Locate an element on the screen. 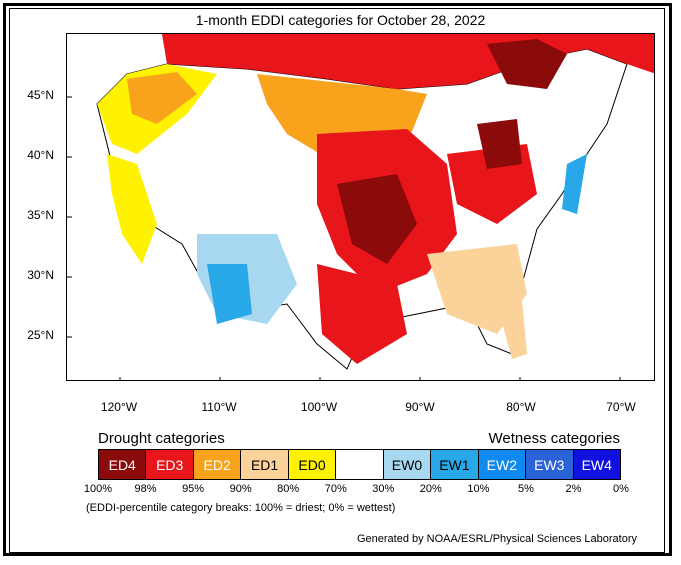  legend-cell-ed1: ED1 is located at coordinates (265, 464).